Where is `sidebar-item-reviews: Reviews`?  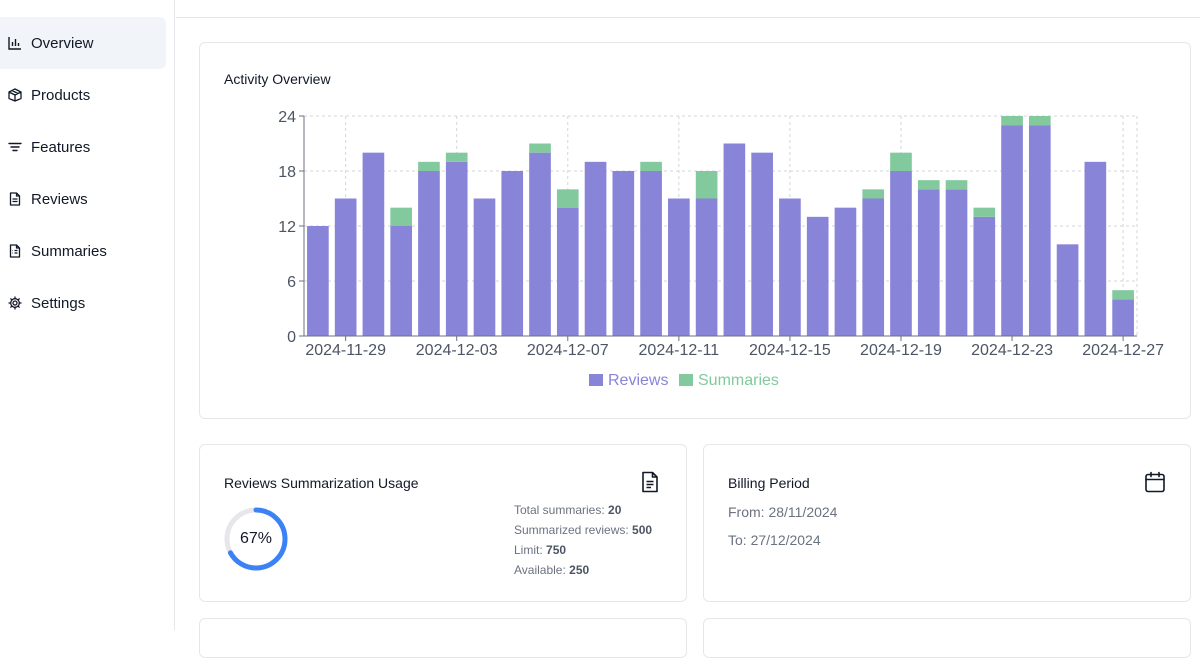 sidebar-item-reviews: Reviews is located at coordinates (83, 199).